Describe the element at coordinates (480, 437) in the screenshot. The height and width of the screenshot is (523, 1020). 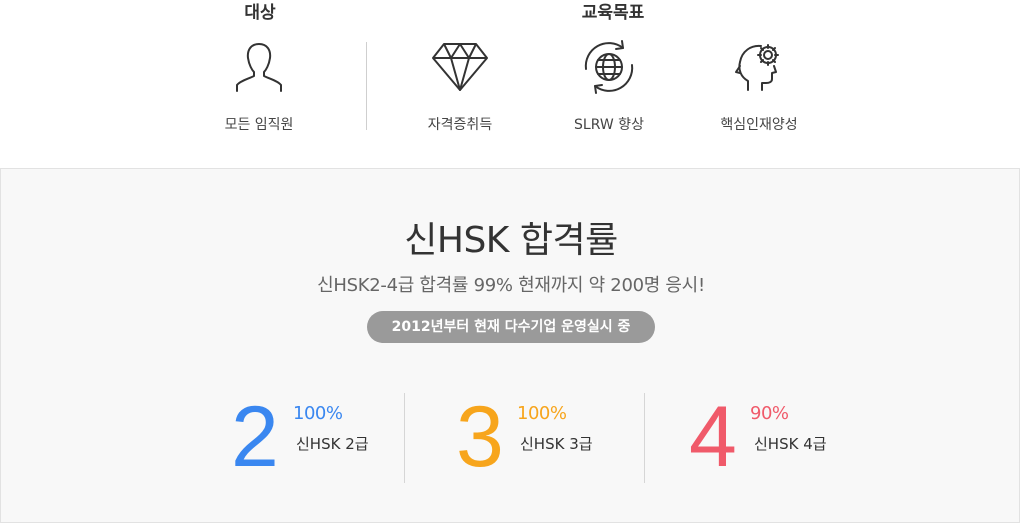
I see `stat-level: 3` at that location.